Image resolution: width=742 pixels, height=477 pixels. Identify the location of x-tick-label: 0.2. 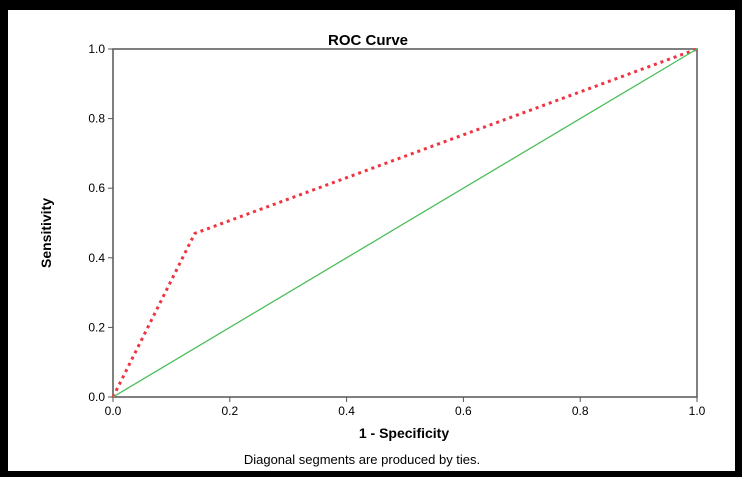
(229, 411).